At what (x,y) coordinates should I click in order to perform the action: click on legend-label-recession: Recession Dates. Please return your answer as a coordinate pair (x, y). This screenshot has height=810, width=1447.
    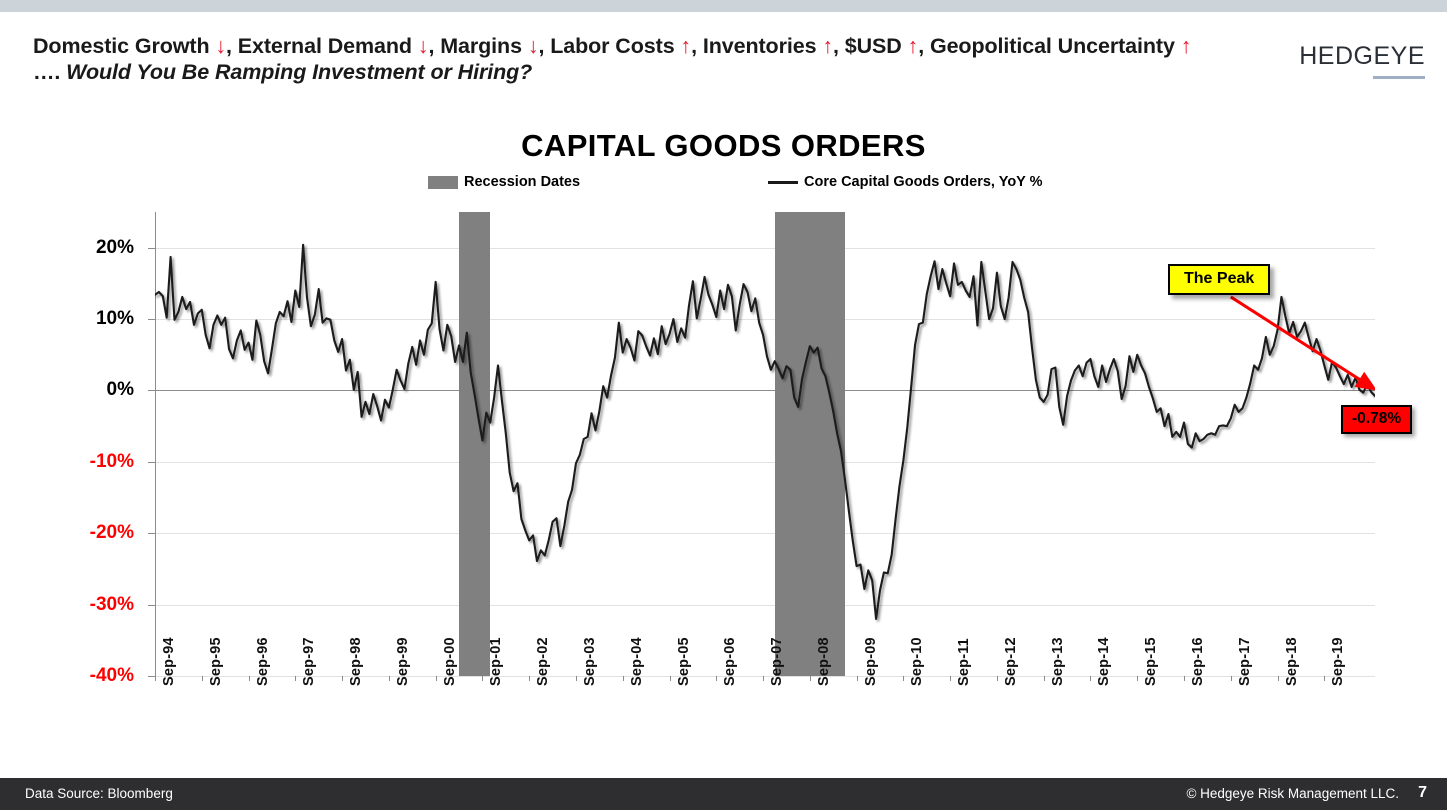
    Looking at the image, I should click on (522, 182).